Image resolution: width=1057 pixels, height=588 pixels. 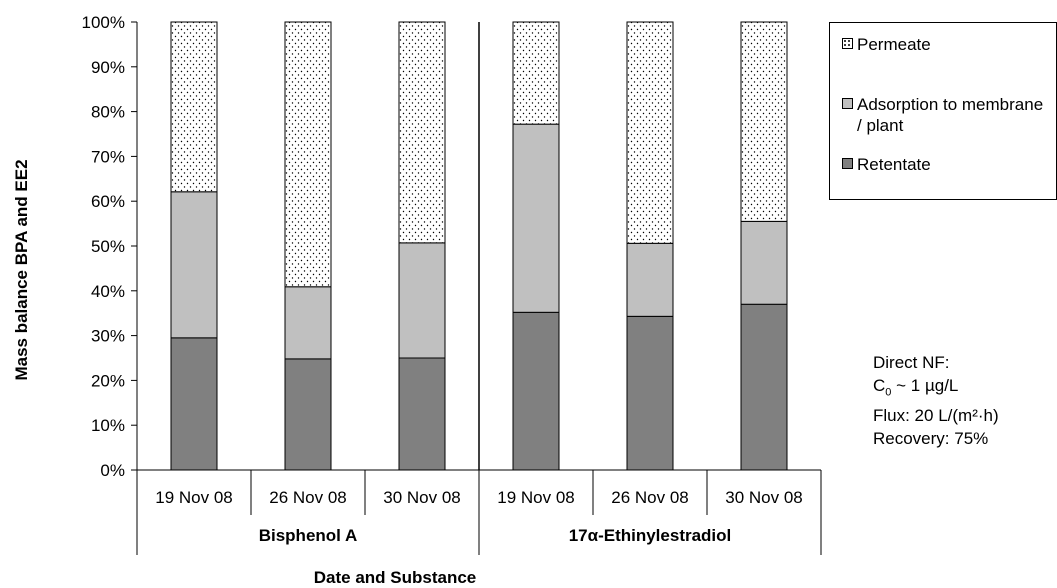 I want to click on legend-item-adsorption: Adsorption to membrane / plant, so click(x=944, y=115).